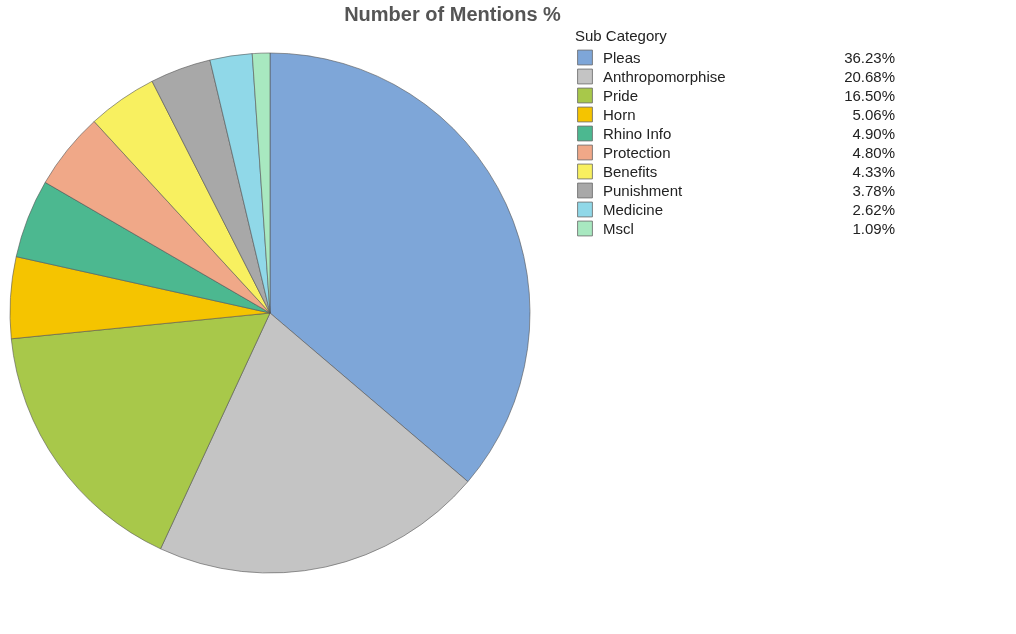  What do you see at coordinates (622, 57) in the screenshot?
I see `legend-label: Pleas` at bounding box center [622, 57].